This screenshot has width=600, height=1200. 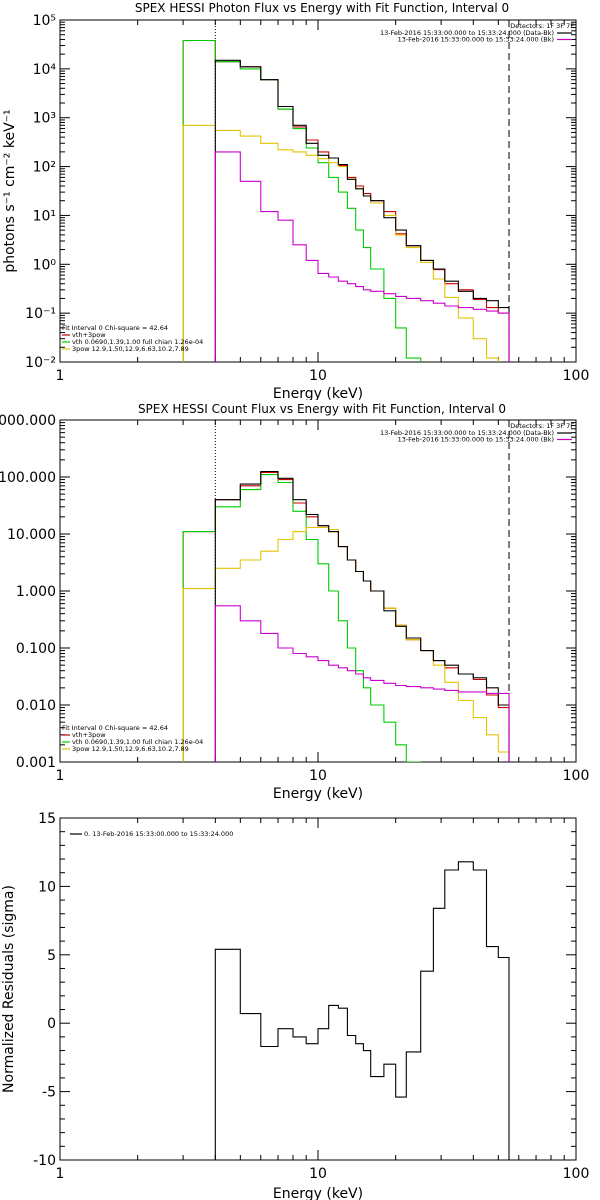 I want to click on y-tick-label: 15, so click(x=47, y=819).